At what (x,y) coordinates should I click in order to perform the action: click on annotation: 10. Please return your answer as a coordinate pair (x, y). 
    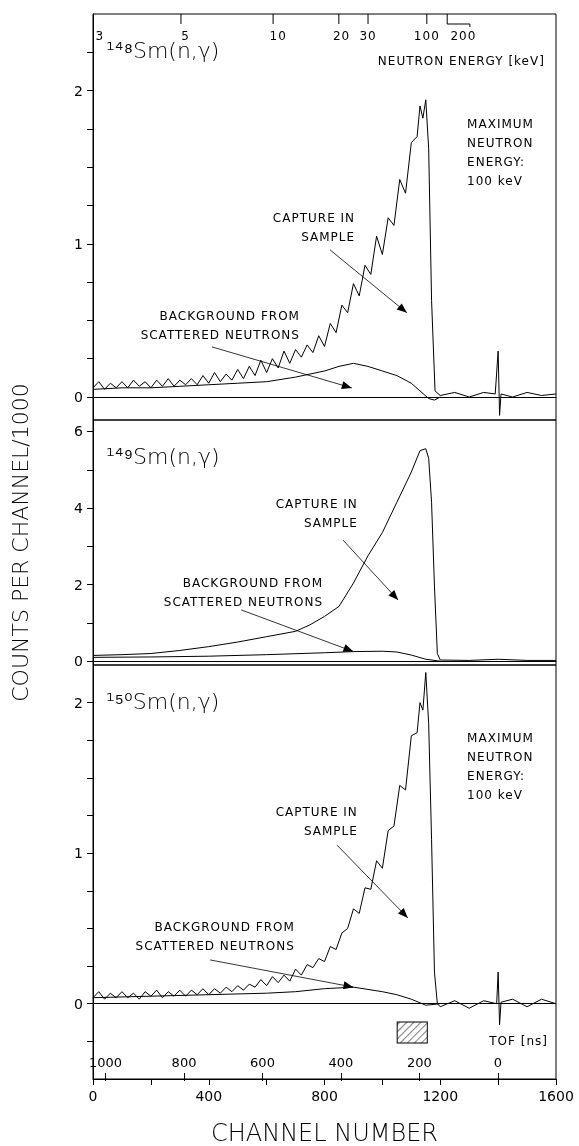
    Looking at the image, I should click on (278, 35).